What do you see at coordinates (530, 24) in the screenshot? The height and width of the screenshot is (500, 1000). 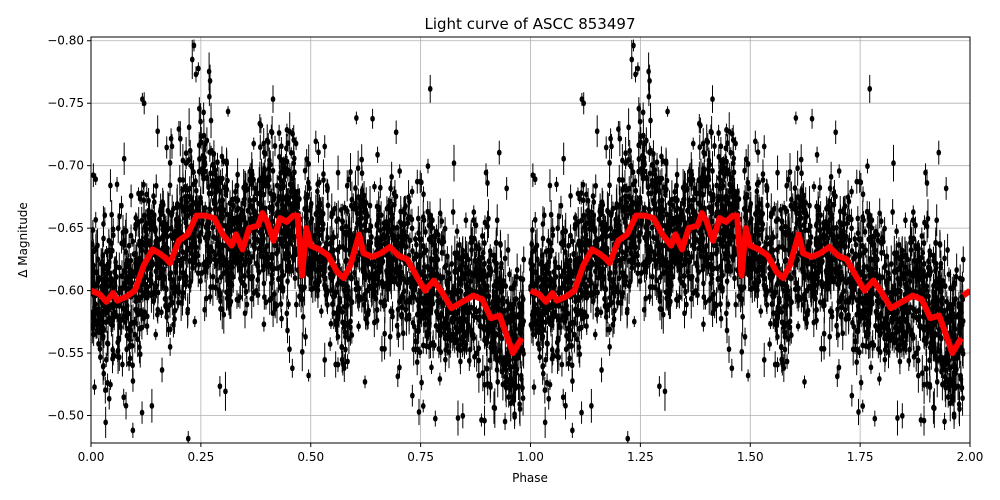 I see `chart-title: Light curve of ASCC 853497` at bounding box center [530, 24].